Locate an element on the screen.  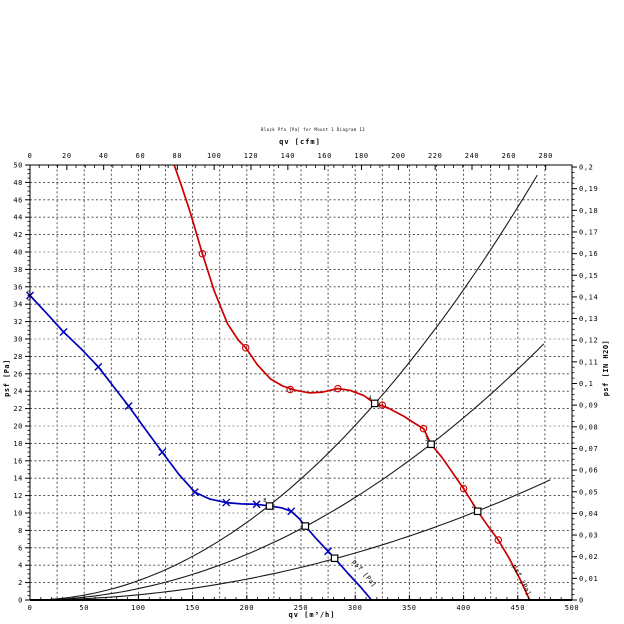
operating-point-number: 4 is located at coordinates (370, 398).